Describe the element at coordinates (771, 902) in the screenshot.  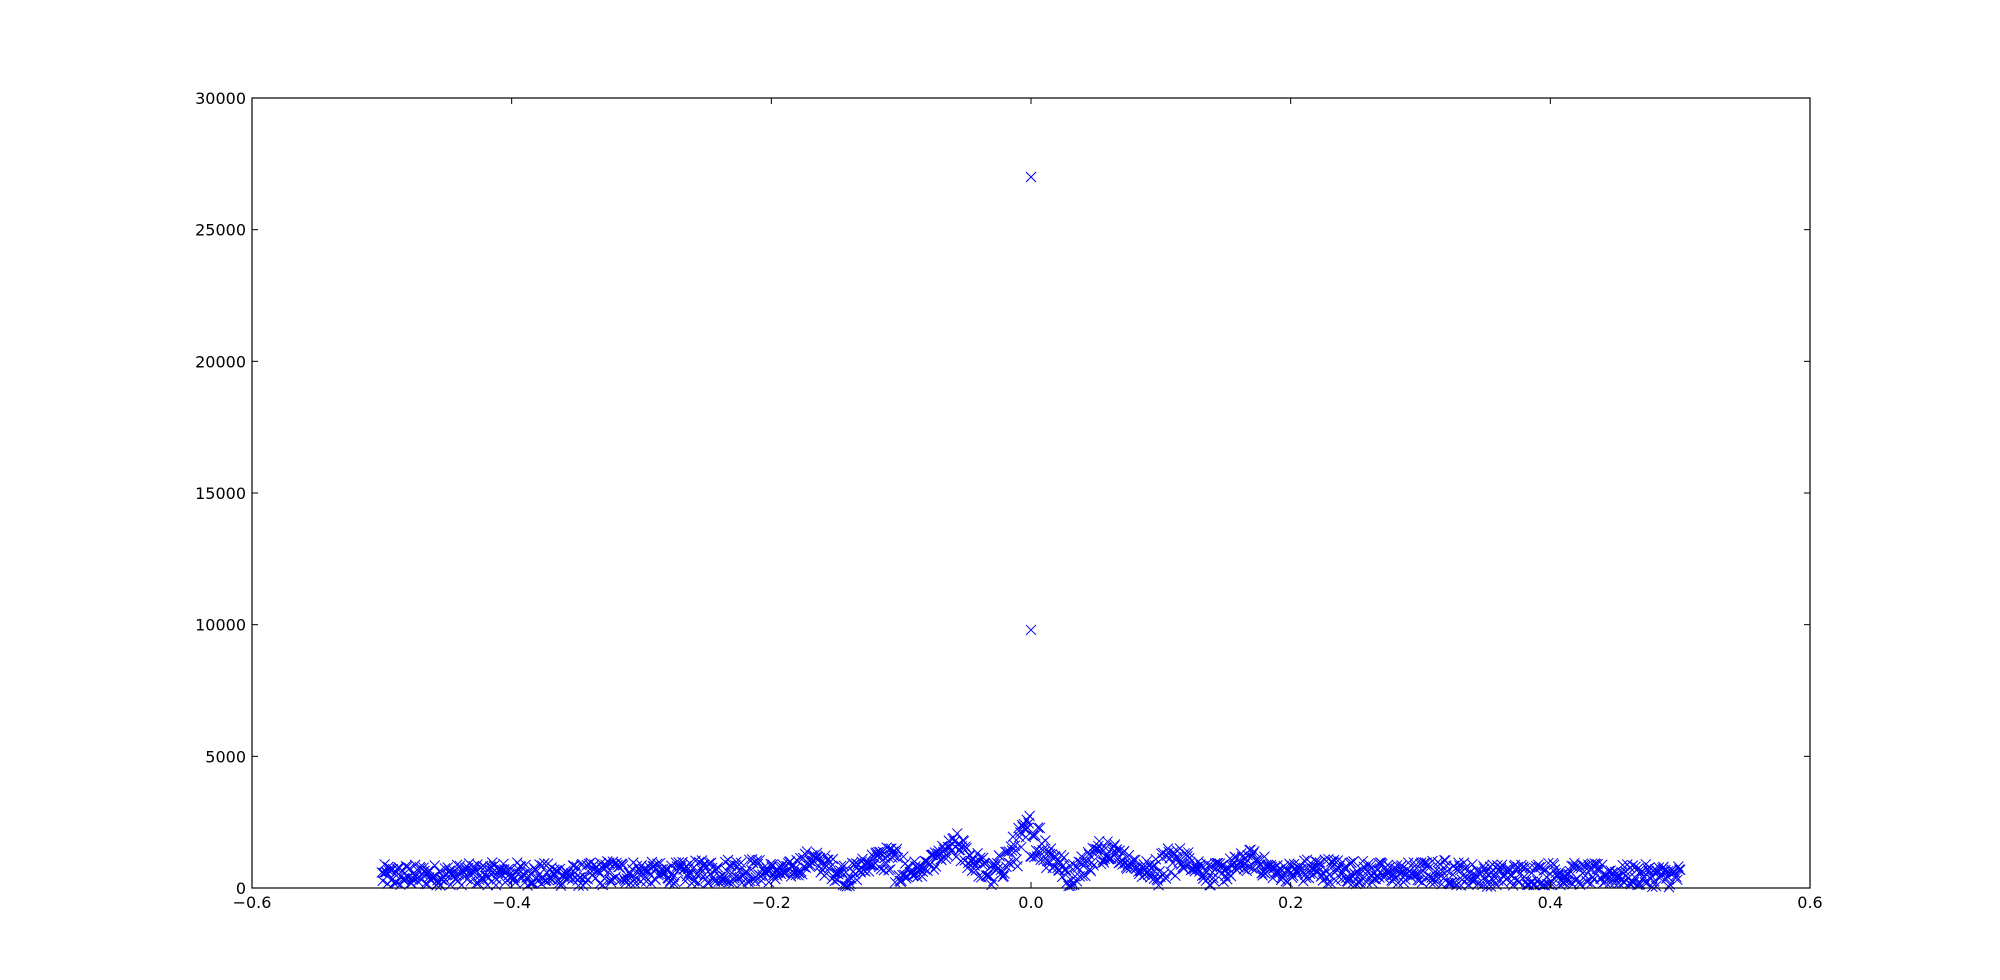
I see `x-tick-label: −0.2` at that location.